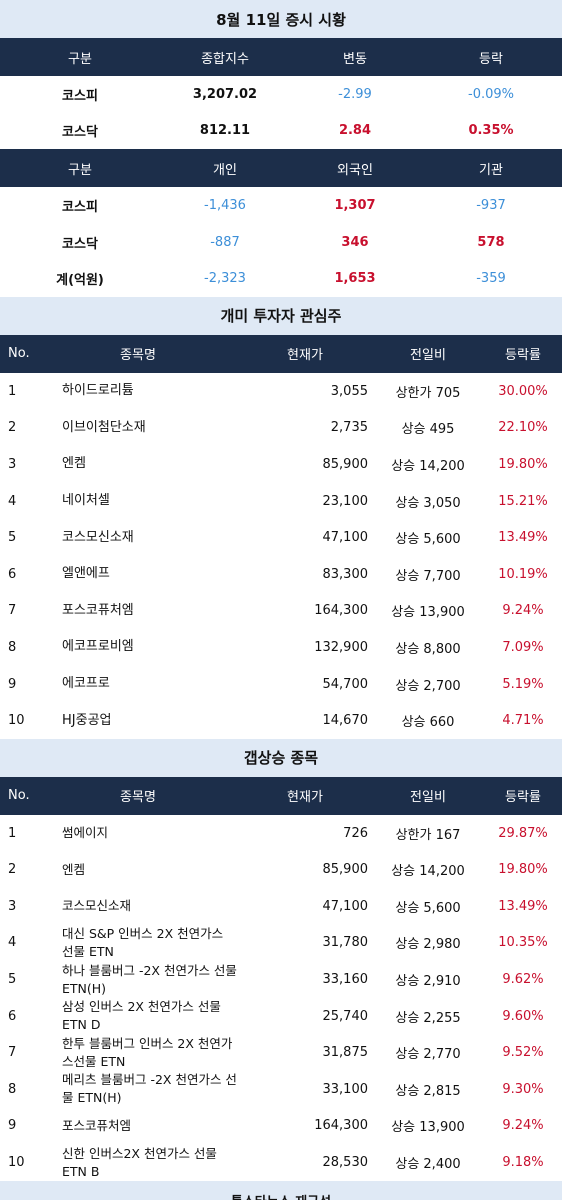 The width and height of the screenshot is (562, 1200). What do you see at coordinates (491, 59) in the screenshot?
I see `header-rate: 등락` at bounding box center [491, 59].